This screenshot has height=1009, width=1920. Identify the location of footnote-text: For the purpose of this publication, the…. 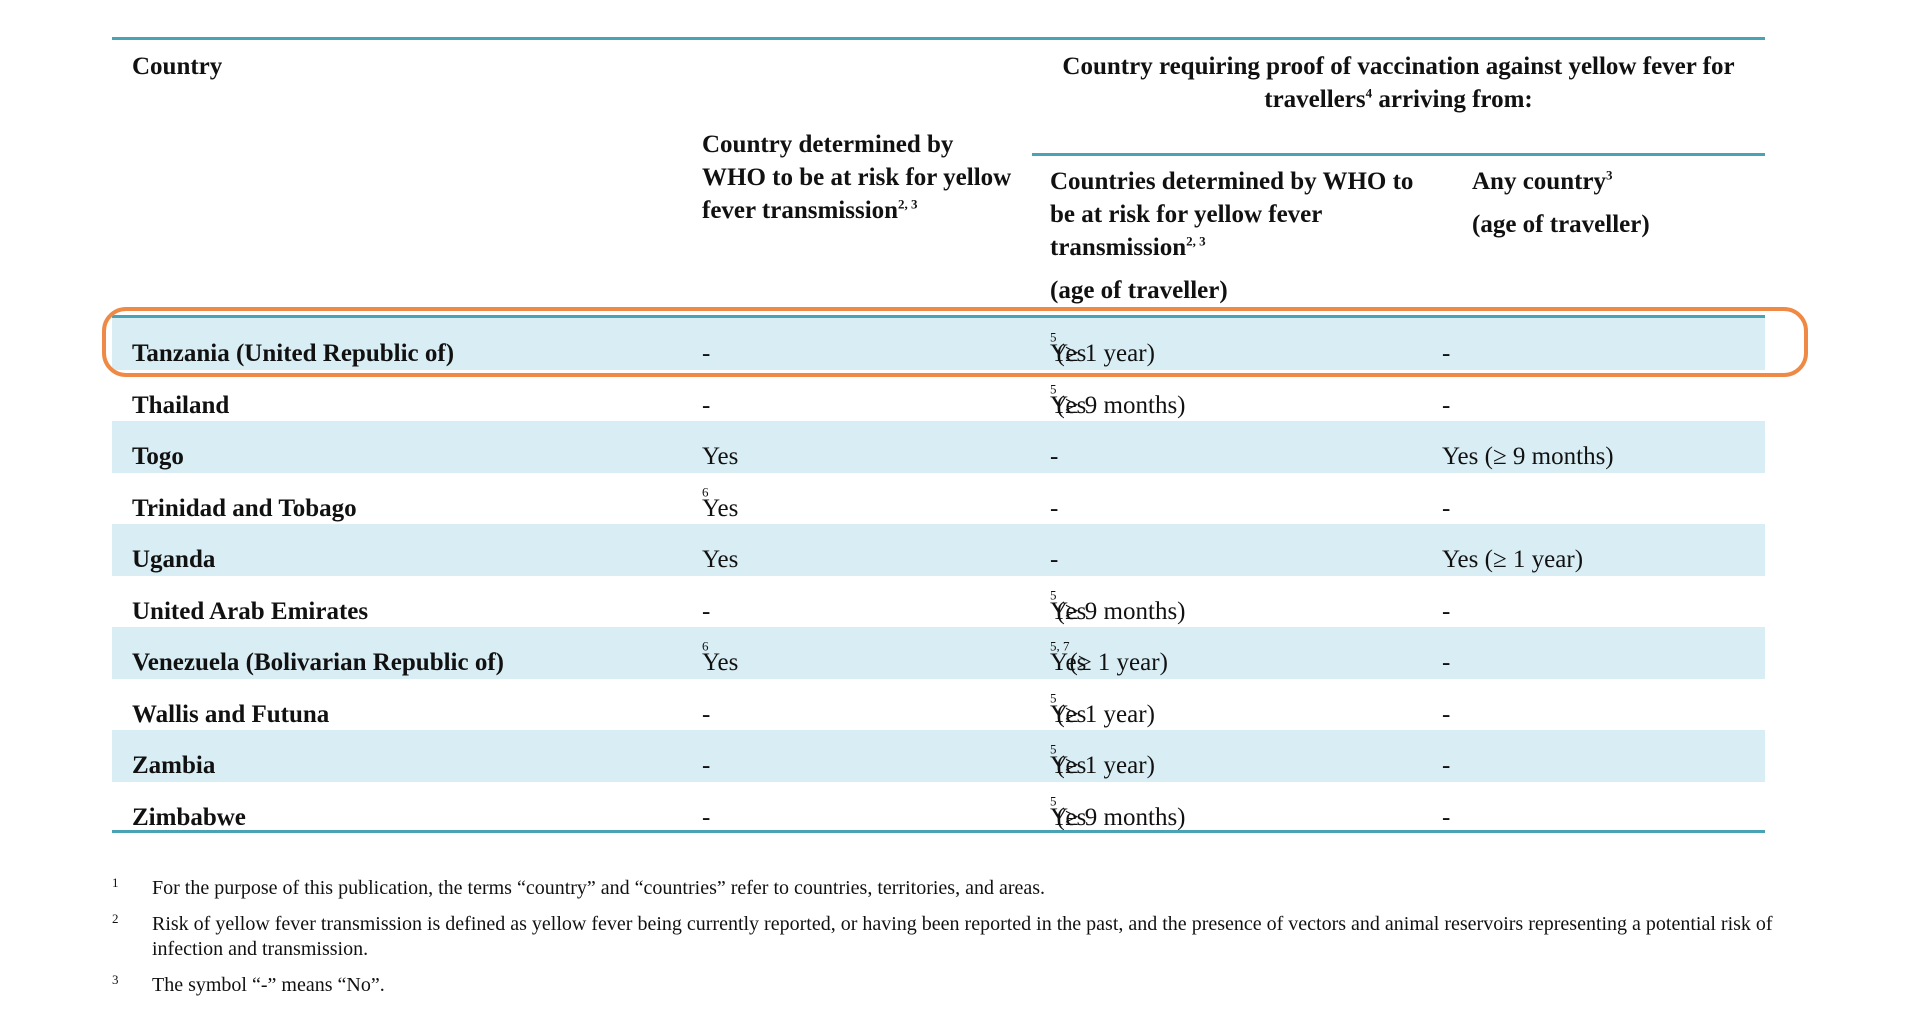
(599, 888).